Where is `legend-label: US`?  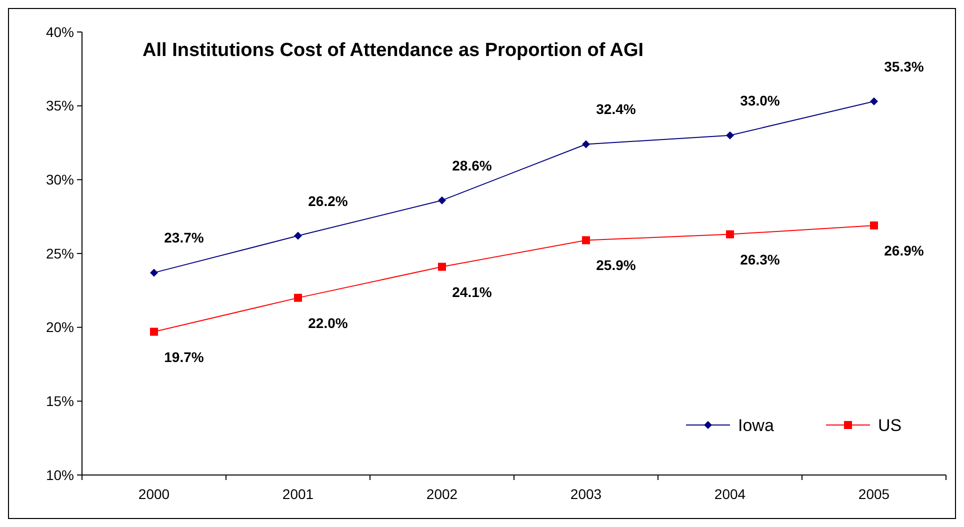 legend-label: US is located at coordinates (890, 425).